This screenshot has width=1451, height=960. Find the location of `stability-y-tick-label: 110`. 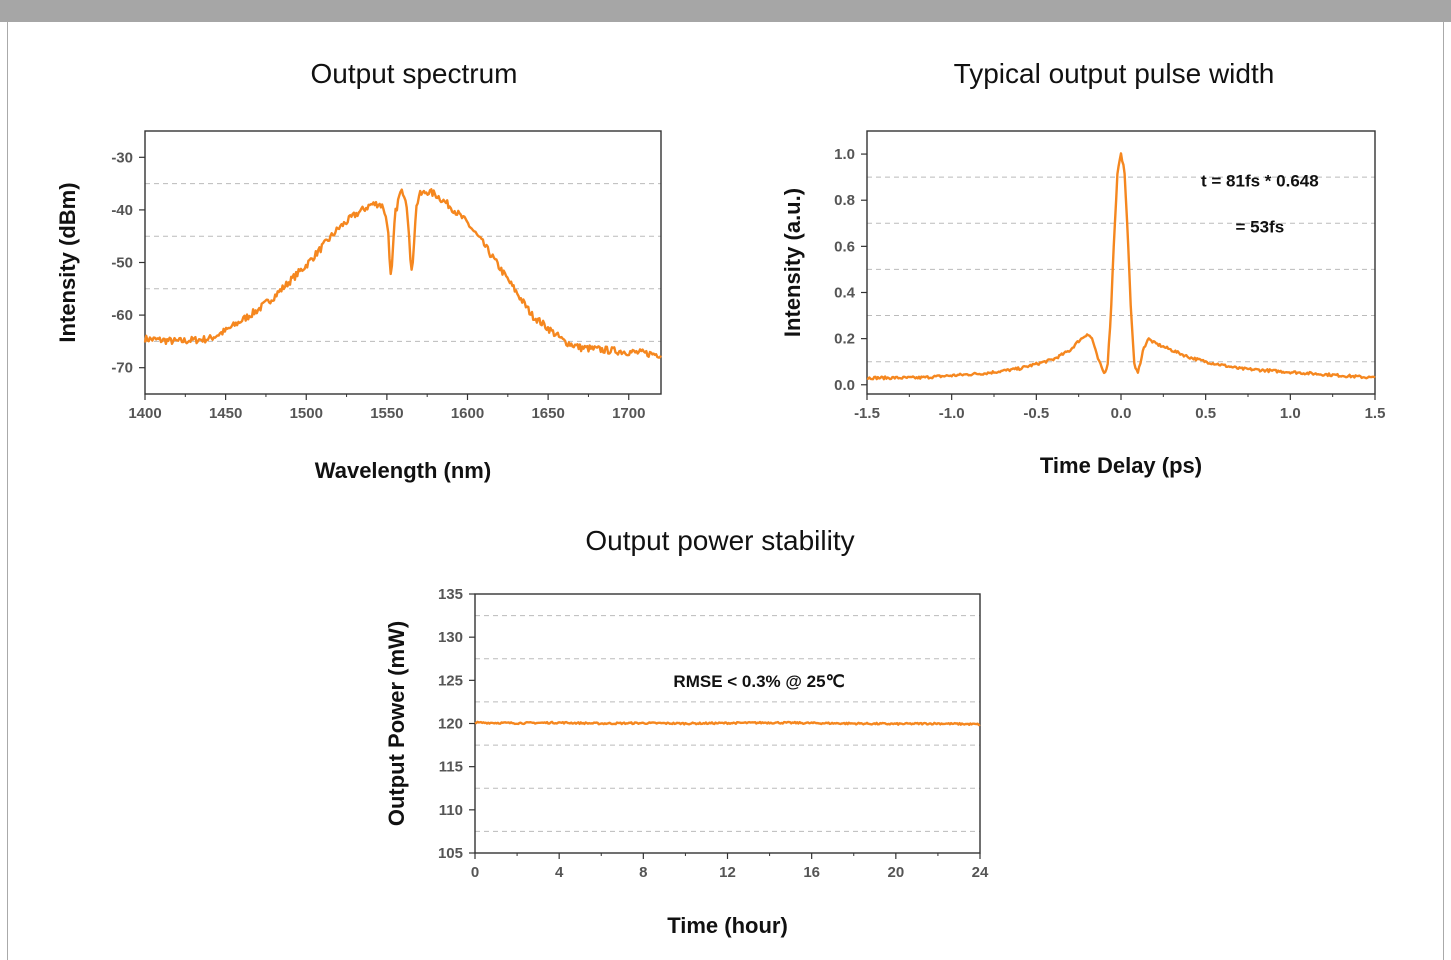

stability-y-tick-label: 110 is located at coordinates (451, 810).